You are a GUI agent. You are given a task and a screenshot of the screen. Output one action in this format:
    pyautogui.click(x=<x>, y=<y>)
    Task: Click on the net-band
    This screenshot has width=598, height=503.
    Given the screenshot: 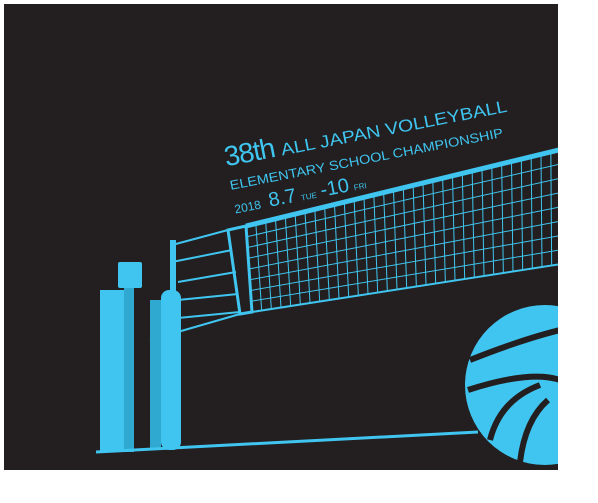 What is the action you would take?
    pyautogui.click(x=240, y=270)
    